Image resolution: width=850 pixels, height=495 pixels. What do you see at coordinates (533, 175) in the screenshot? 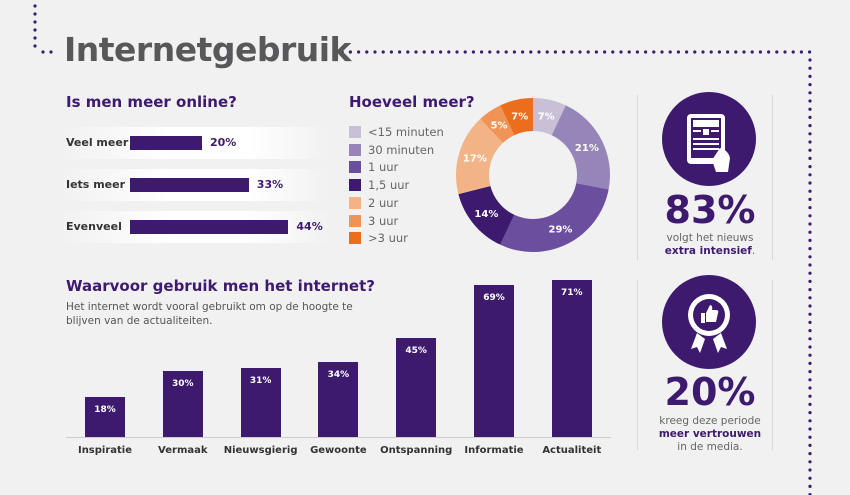
I see `donut-chart: 7%21%29%14%17%5%7%` at bounding box center [533, 175].